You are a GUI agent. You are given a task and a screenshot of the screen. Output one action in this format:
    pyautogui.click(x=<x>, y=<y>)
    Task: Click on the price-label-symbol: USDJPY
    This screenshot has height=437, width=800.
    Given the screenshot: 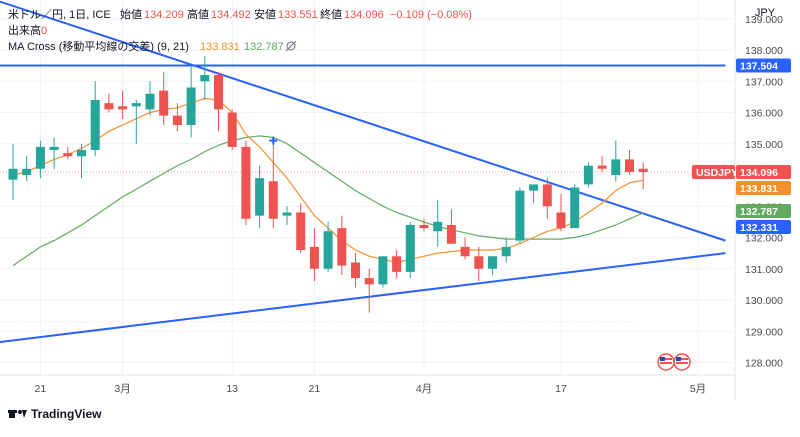 What is the action you would take?
    pyautogui.click(x=717, y=173)
    